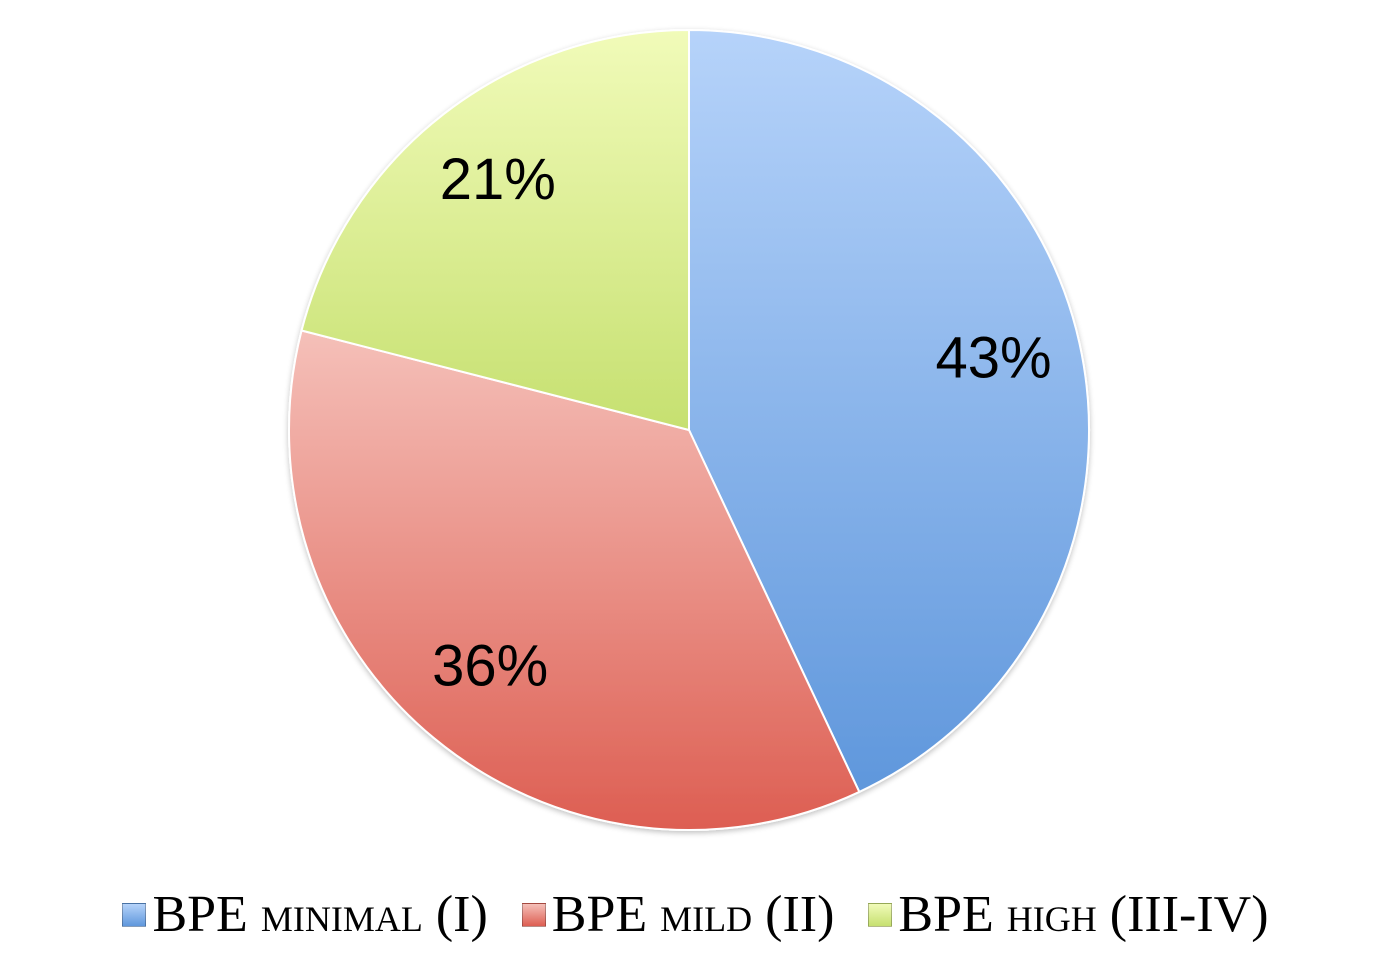 The image size is (1391, 964). Describe the element at coordinates (498, 179) in the screenshot. I see `slice-label-high: 21%` at that location.